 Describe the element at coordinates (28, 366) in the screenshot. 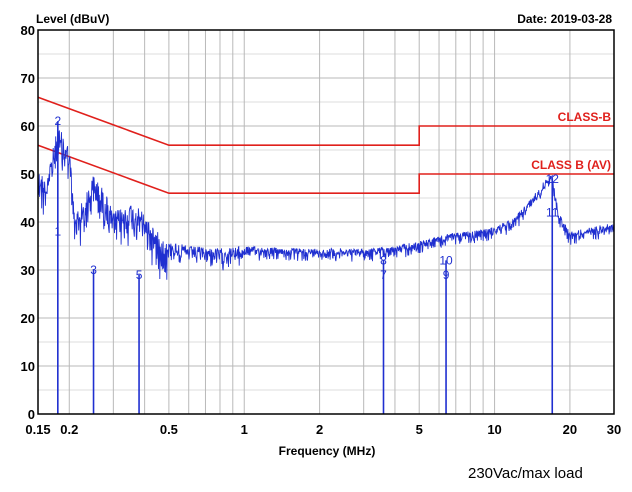

I see `y-tick-label: 10` at that location.